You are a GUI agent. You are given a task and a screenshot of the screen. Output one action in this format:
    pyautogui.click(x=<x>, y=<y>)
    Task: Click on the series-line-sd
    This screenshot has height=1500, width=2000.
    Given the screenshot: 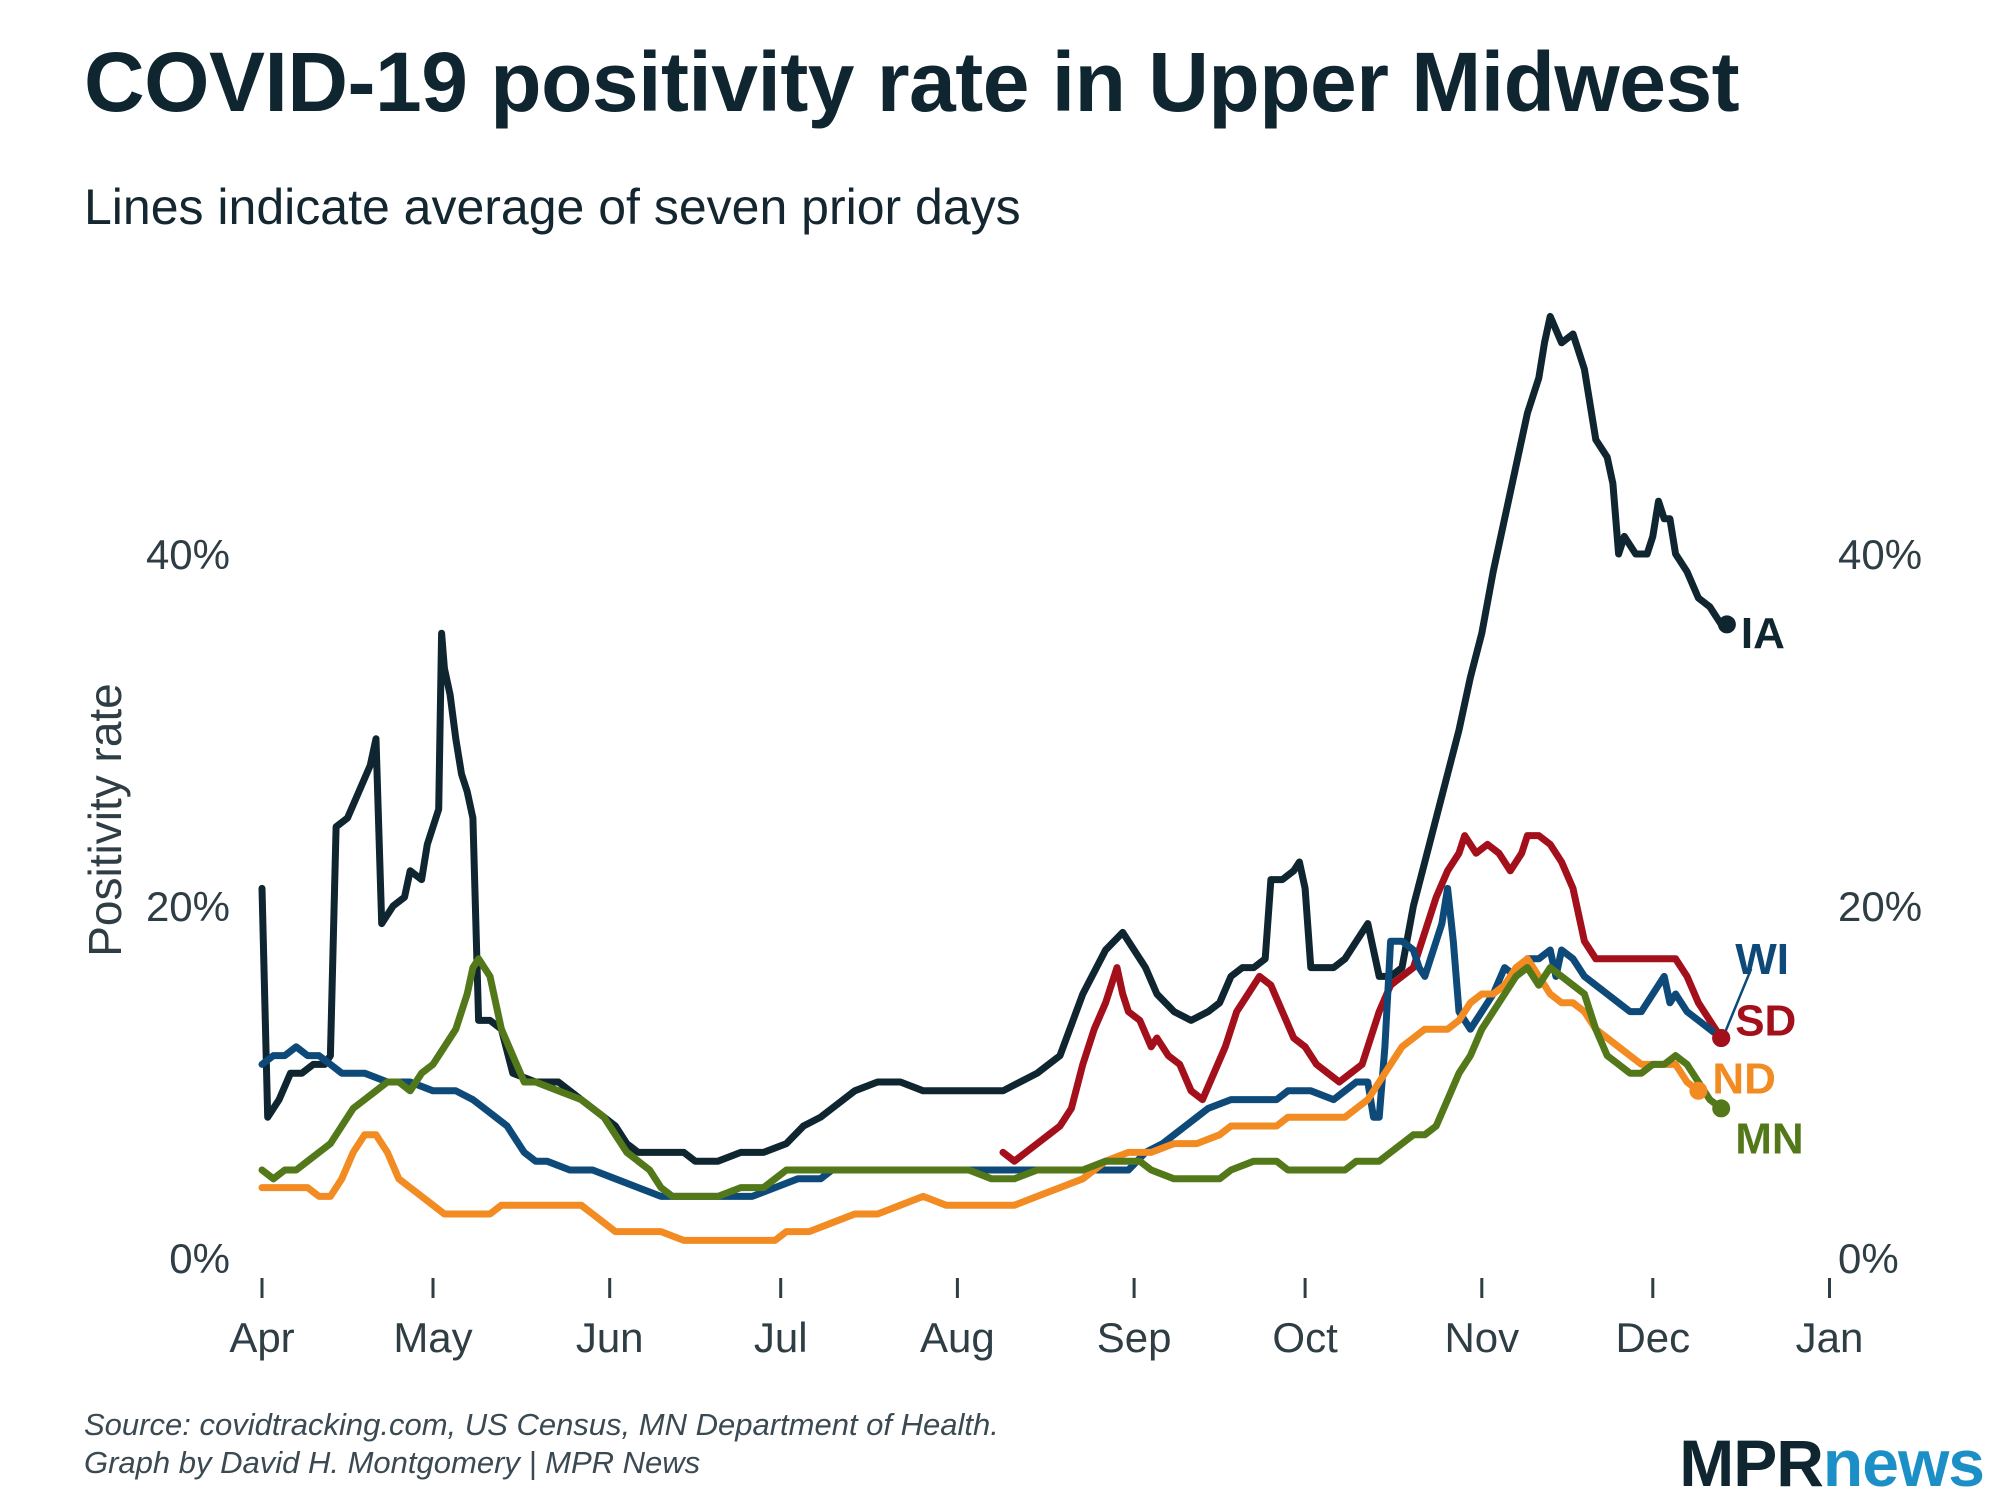 What is the action you would take?
    pyautogui.click(x=1362, y=998)
    